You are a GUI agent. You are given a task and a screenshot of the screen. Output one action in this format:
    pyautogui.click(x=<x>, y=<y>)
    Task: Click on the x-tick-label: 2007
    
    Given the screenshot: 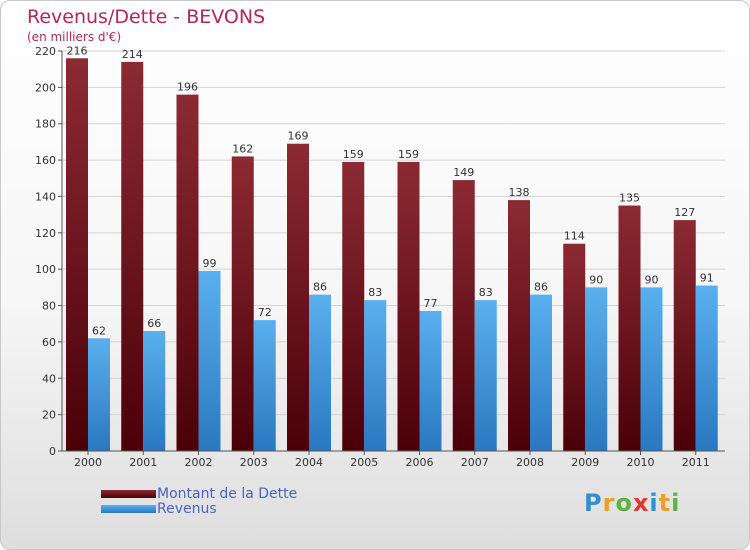 What is the action you would take?
    pyautogui.click(x=475, y=462)
    